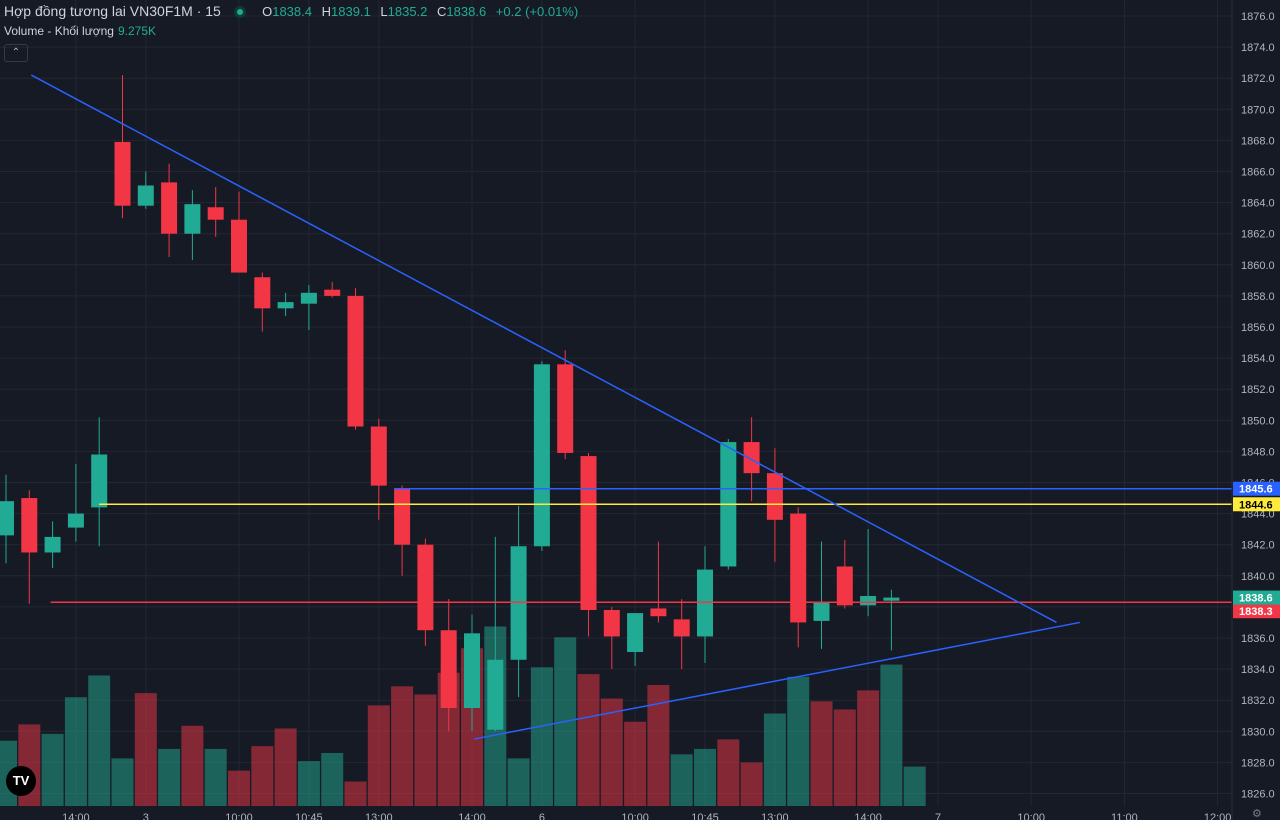 The width and height of the screenshot is (1280, 820). I want to click on high-value: 1839.1, so click(351, 11).